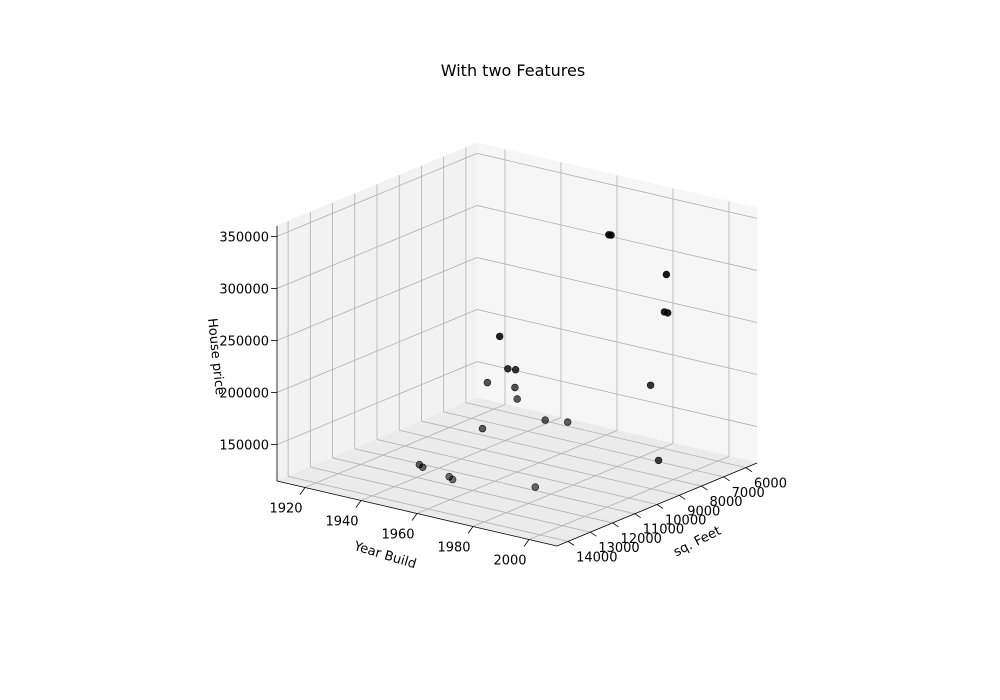 The height and width of the screenshot is (700, 1000). I want to click on x-tick-label: 1940, so click(341, 522).